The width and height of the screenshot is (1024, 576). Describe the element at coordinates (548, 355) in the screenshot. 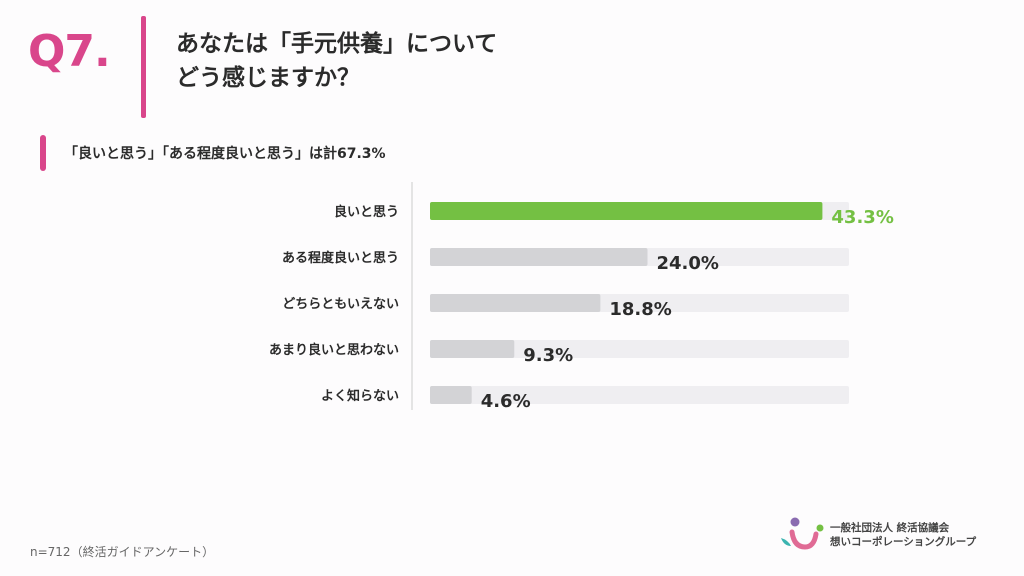

I see `value-label: 9.3%` at that location.